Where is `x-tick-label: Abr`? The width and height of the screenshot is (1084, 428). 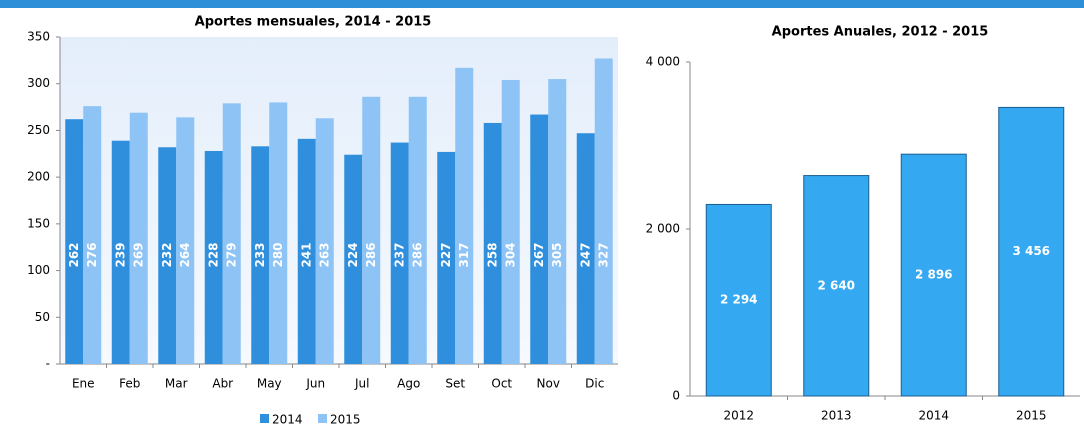
x-tick-label: Abr is located at coordinates (222, 384).